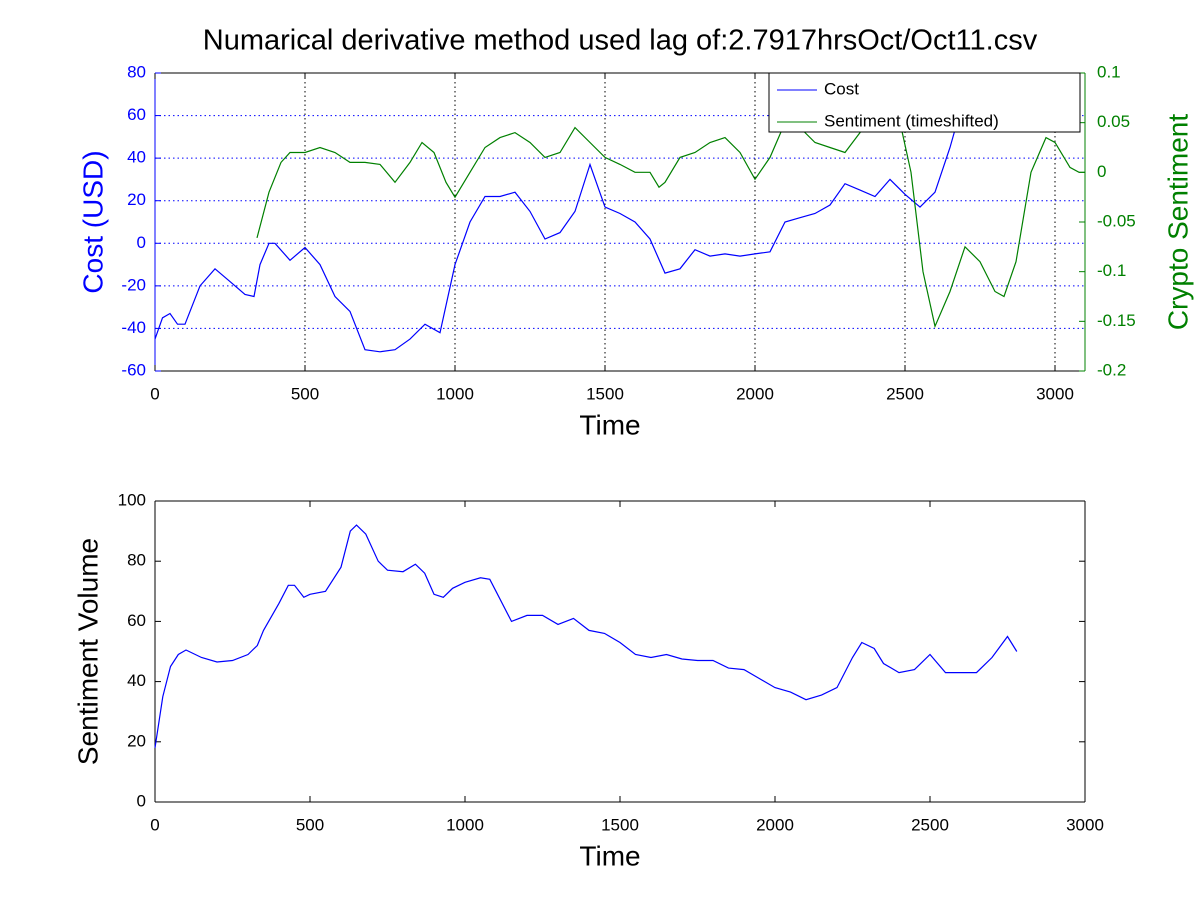  Describe the element at coordinates (1113, 121) in the screenshot. I see `y2-tick-label: 0.05` at that location.